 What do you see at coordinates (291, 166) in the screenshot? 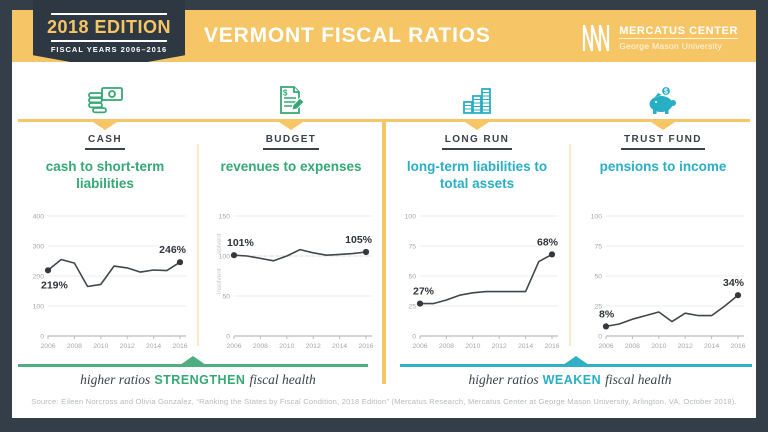
I see `chart-title-budget: revenues to expenses` at bounding box center [291, 166].